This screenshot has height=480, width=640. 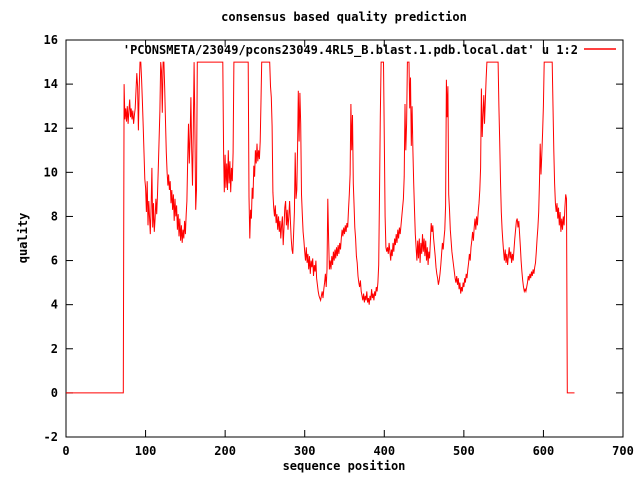 I want to click on x-tick-label: 600, so click(x=544, y=451).